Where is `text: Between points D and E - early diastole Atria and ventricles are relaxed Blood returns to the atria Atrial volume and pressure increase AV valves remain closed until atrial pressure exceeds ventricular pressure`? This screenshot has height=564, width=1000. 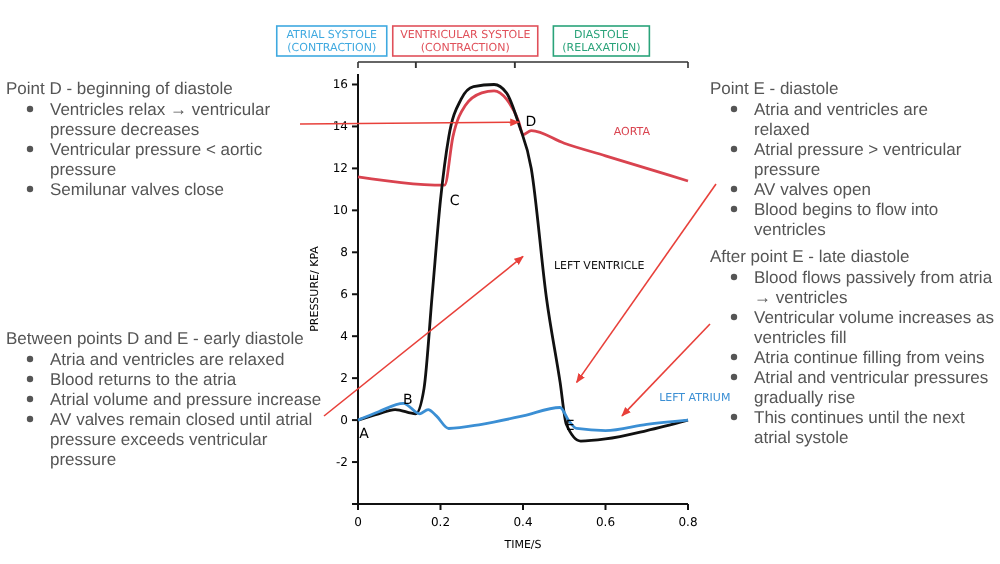
text: Between points D and E - early diastole Atria and ventricles are relaxed Blood returns to the atria Atrial volume and pressure increase AV valves remain closed until atrial pressure exceeds ventricular pressure is located at coordinates (164, 398).